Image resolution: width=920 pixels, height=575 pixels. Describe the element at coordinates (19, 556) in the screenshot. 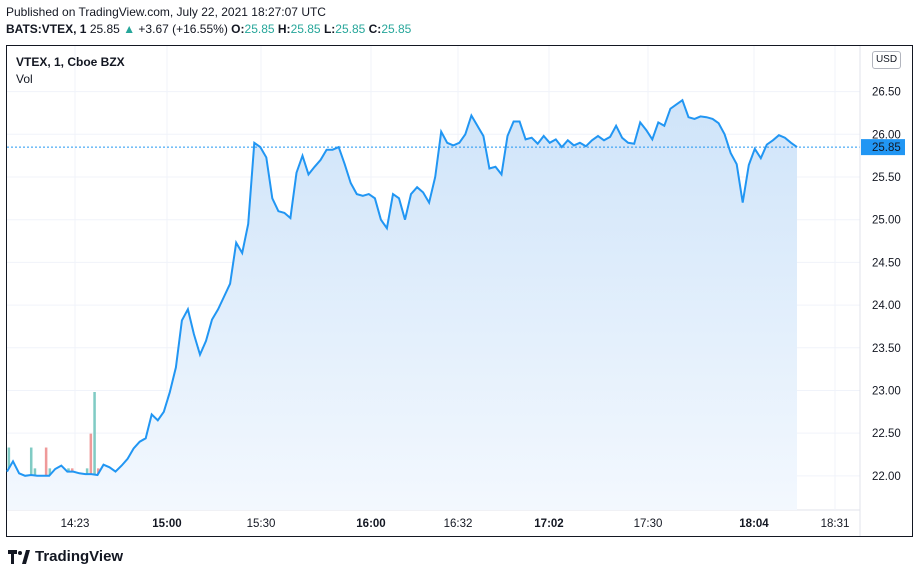

I see `tradingview-logo-icon` at that location.